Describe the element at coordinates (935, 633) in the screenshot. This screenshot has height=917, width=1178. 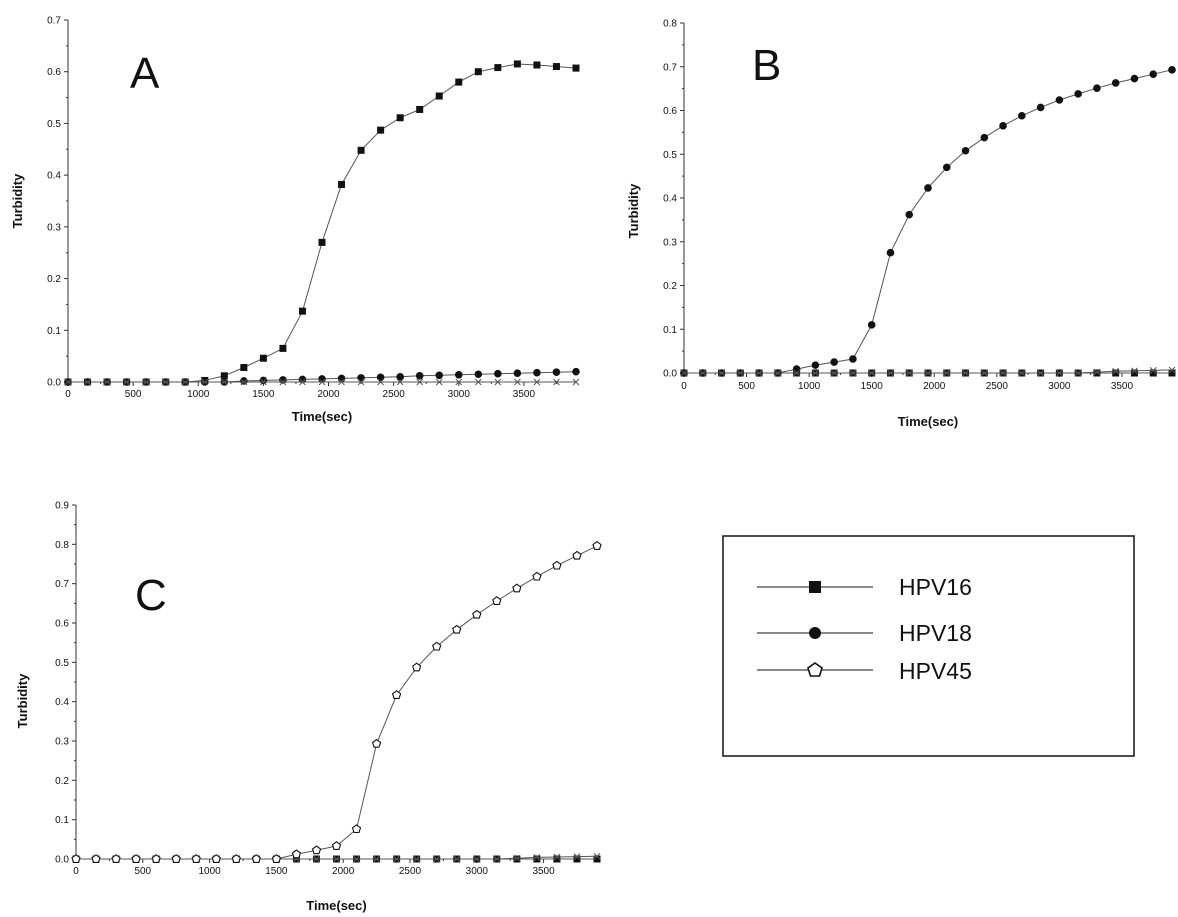
I see `legend-label-hpv18: HPV18` at that location.